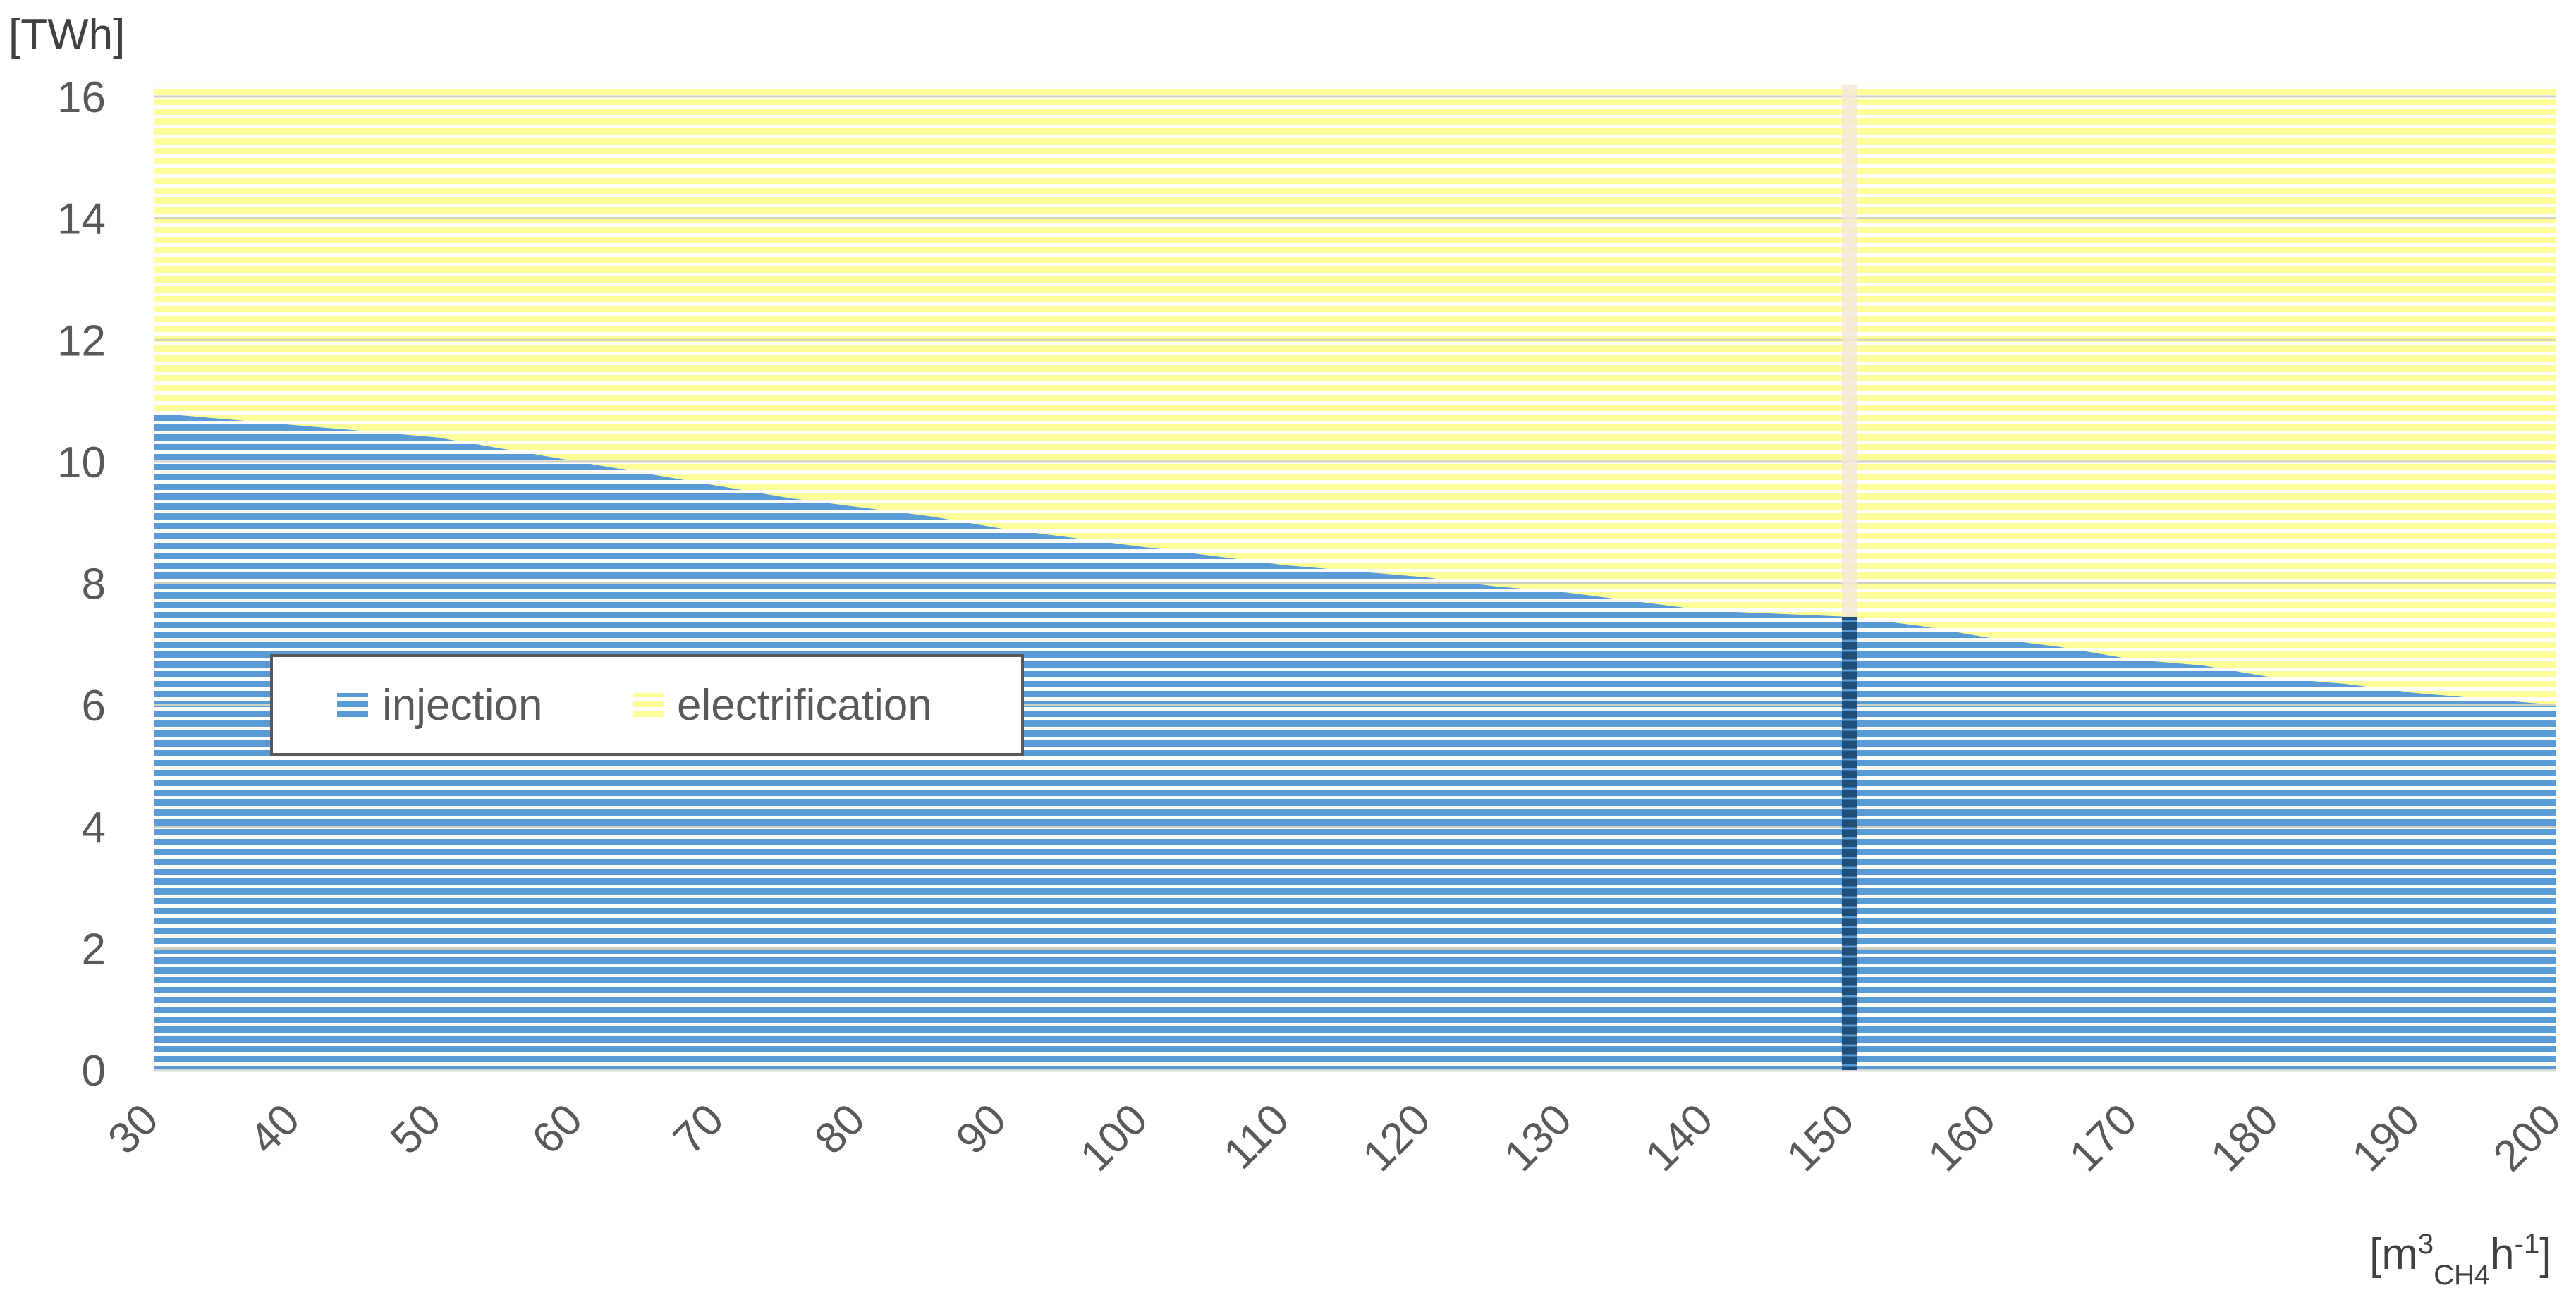  I want to click on y-axis-unit: [TWh], so click(66, 35).